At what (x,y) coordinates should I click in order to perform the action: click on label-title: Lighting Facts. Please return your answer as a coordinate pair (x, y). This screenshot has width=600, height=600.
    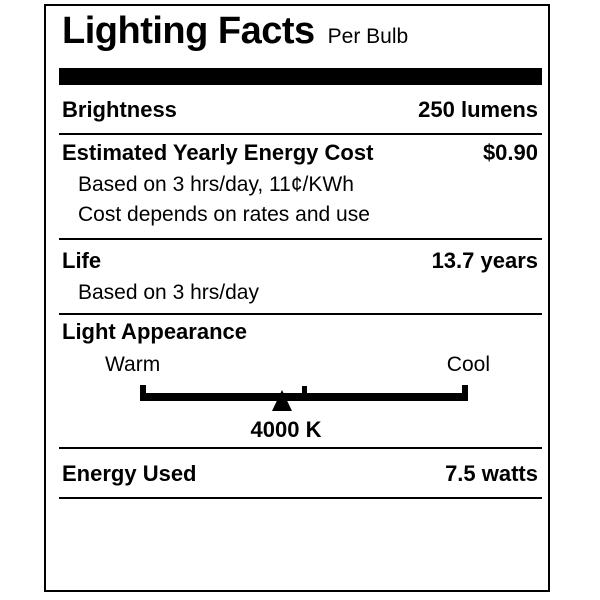
    Looking at the image, I should click on (188, 31).